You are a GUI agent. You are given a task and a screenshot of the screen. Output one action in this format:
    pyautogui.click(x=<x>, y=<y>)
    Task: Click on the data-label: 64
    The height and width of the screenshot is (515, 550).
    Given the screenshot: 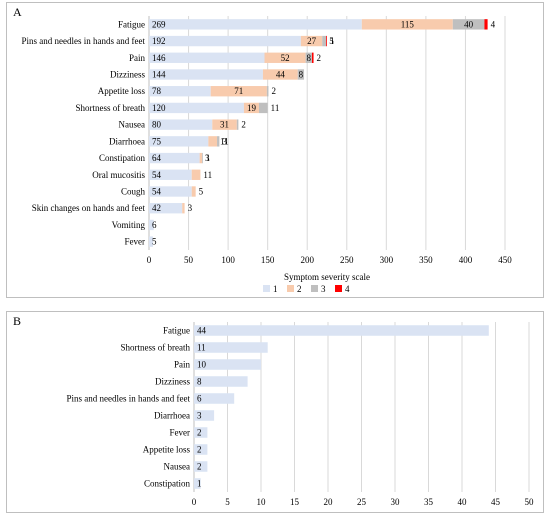 What is the action you would take?
    pyautogui.click(x=157, y=158)
    